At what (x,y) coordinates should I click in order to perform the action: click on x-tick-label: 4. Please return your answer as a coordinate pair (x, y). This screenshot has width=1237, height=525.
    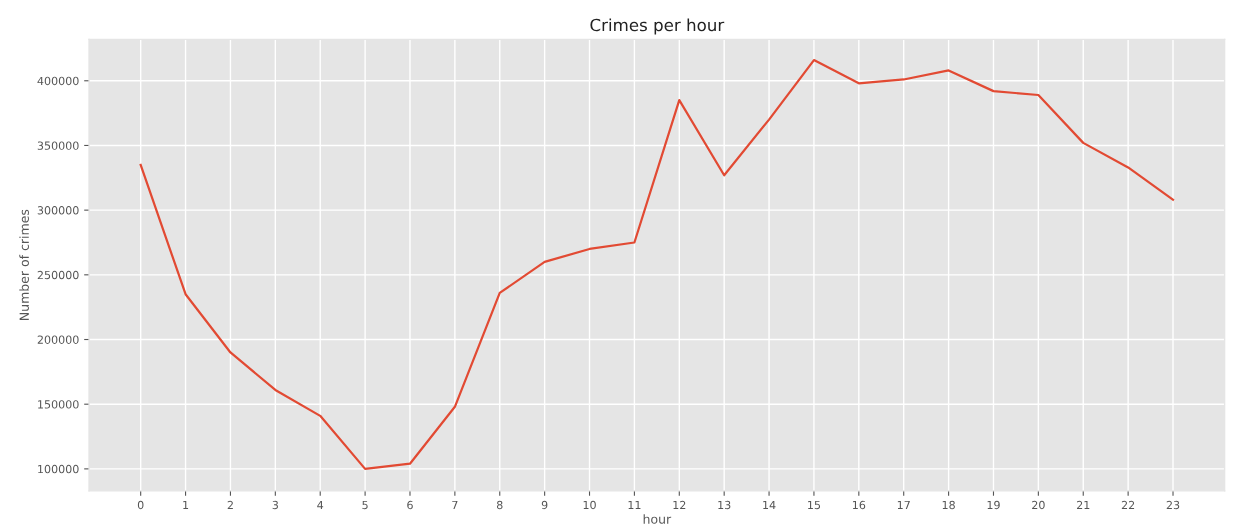
    Looking at the image, I should click on (320, 505).